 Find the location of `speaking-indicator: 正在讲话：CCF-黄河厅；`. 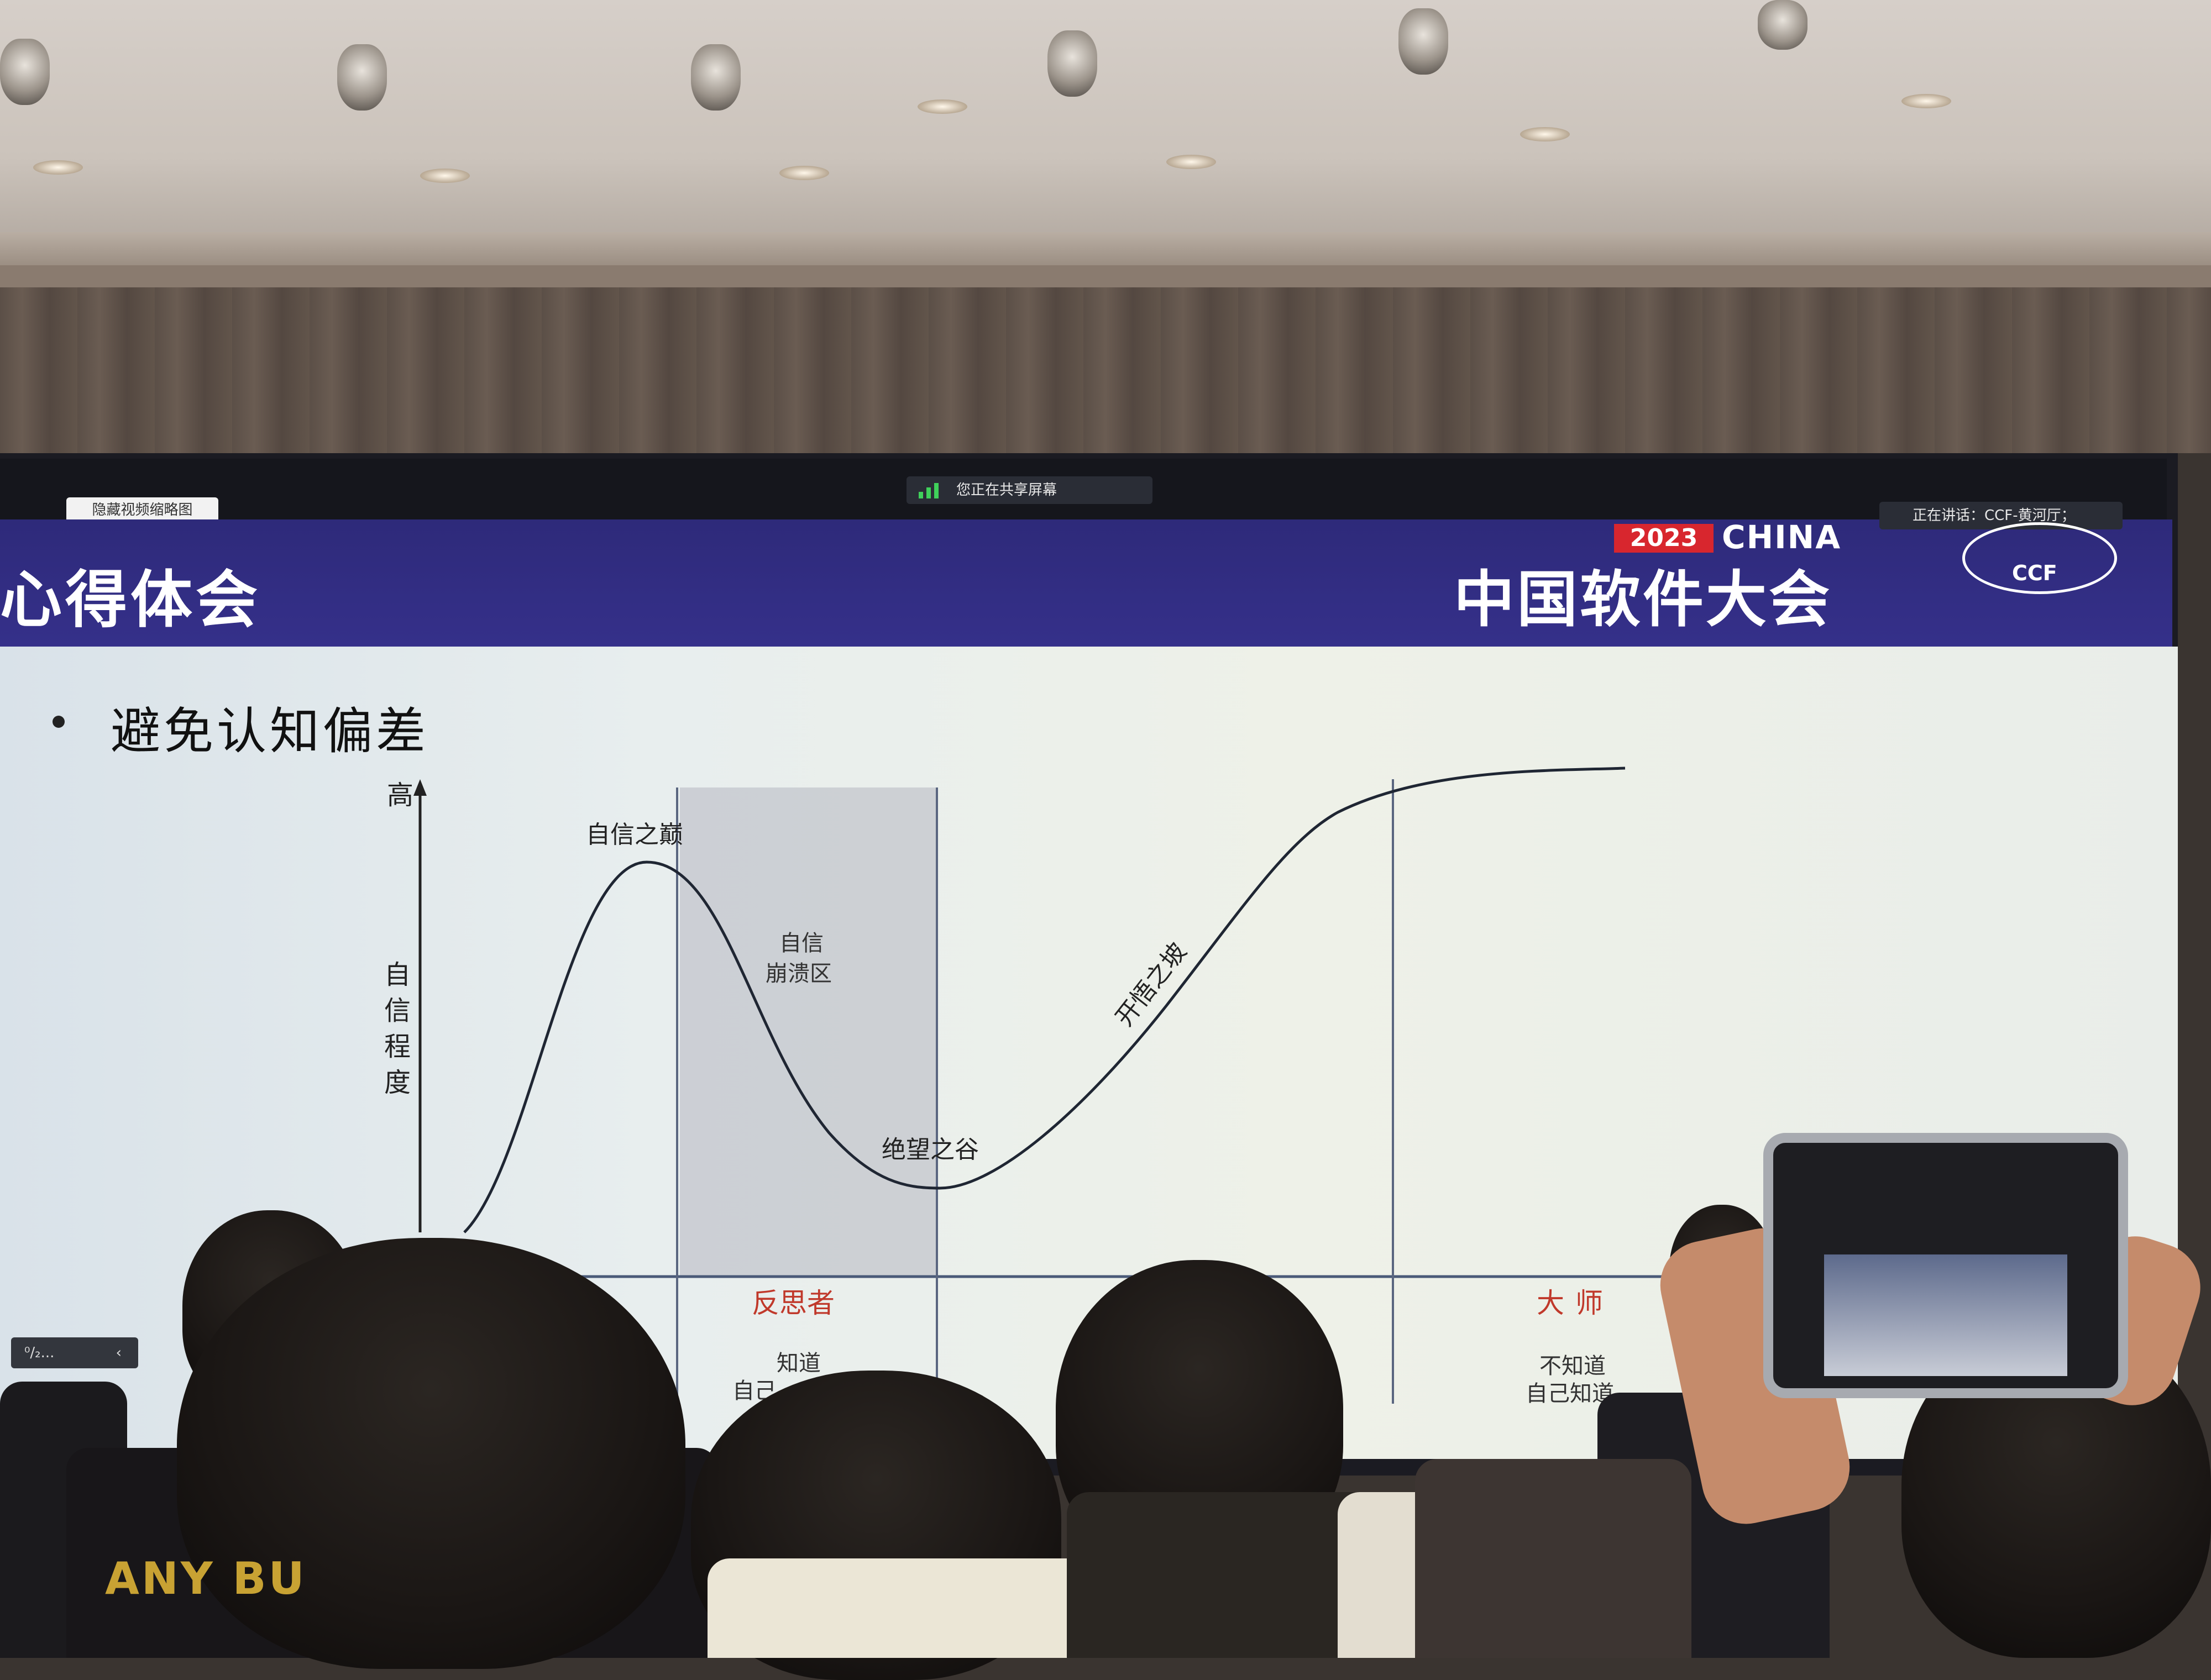

speaking-indicator: 正在讲话：CCF-黄河厅； is located at coordinates (2001, 516).